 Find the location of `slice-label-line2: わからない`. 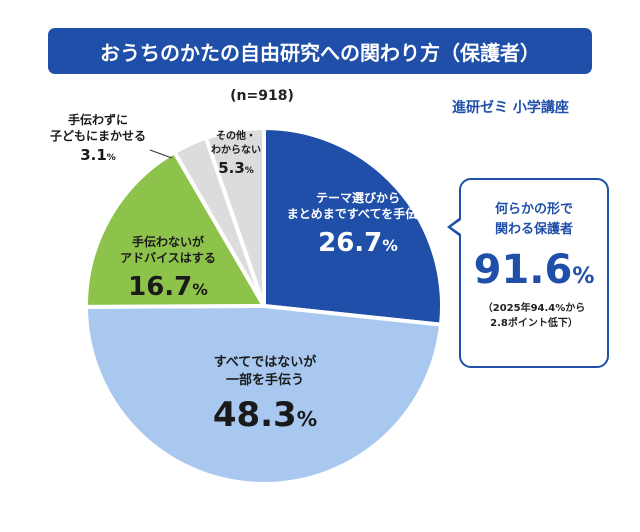

slice-label-line2: わからない is located at coordinates (236, 150).